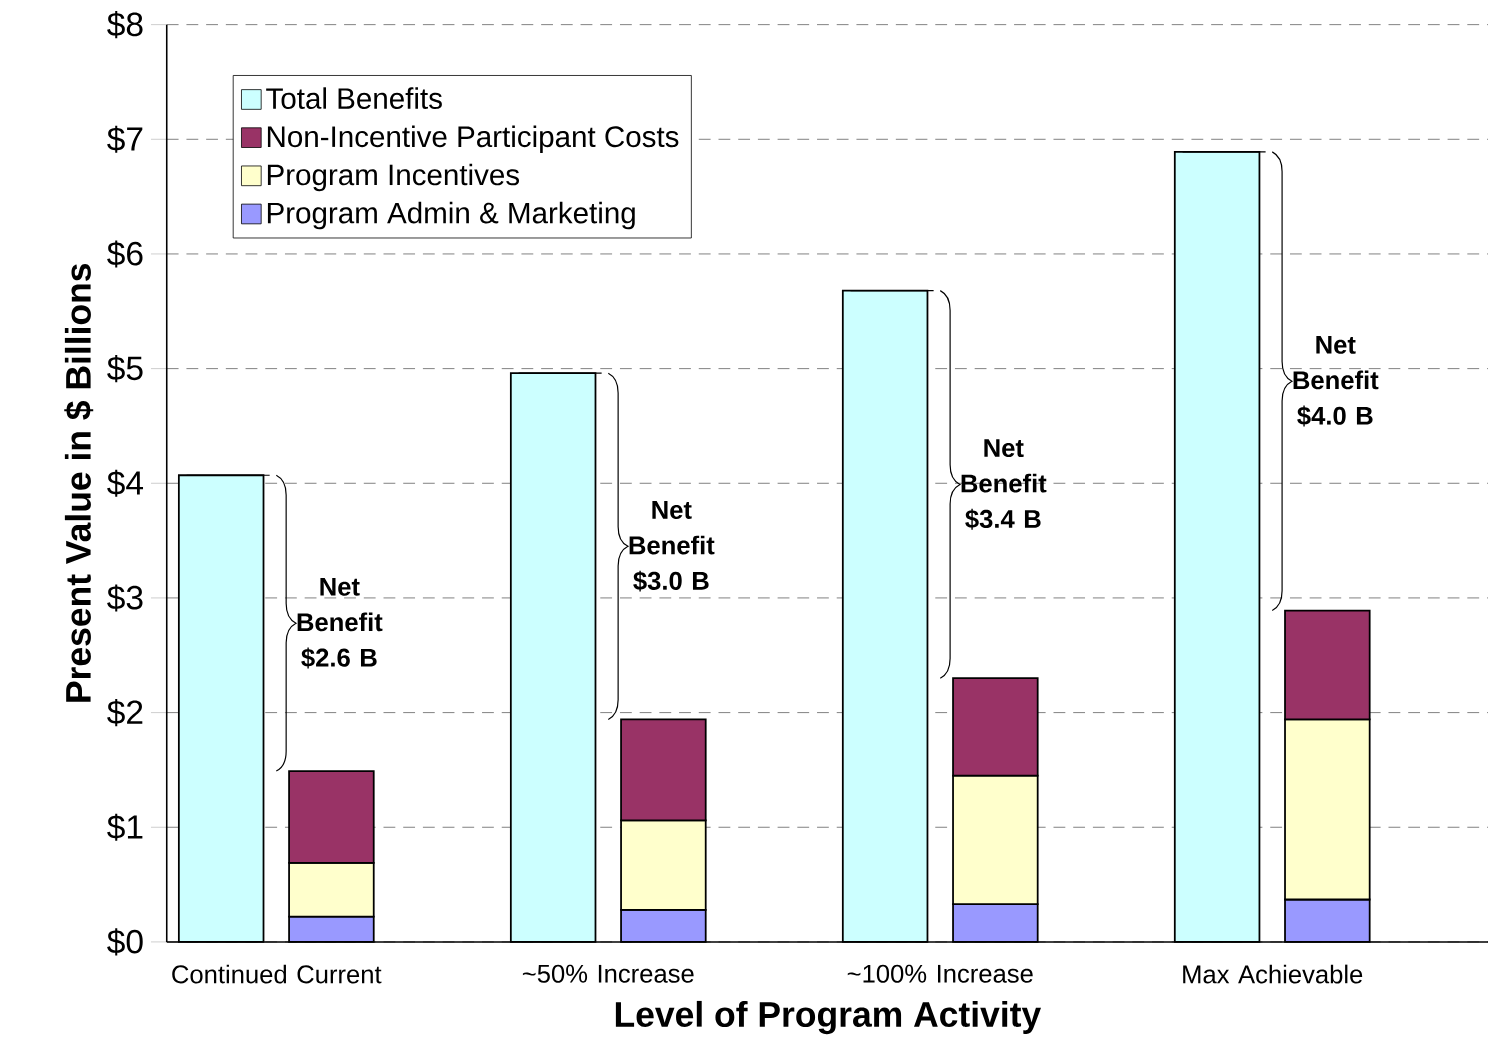 This screenshot has width=1488, height=1047. What do you see at coordinates (608, 973) in the screenshot?
I see `x-tick-label: ~50% Increase` at bounding box center [608, 973].